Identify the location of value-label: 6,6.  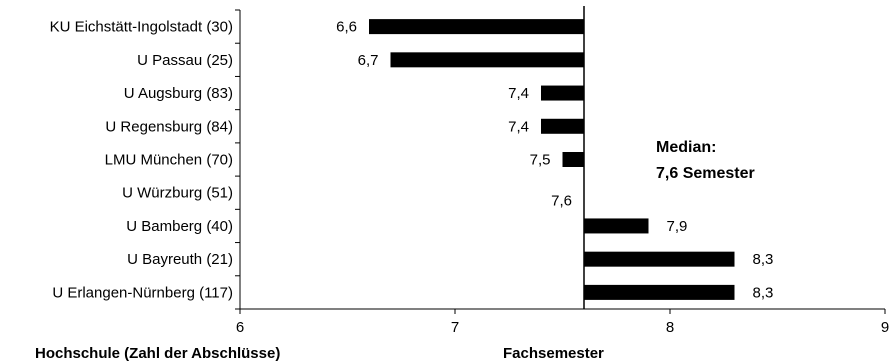
(346, 27).